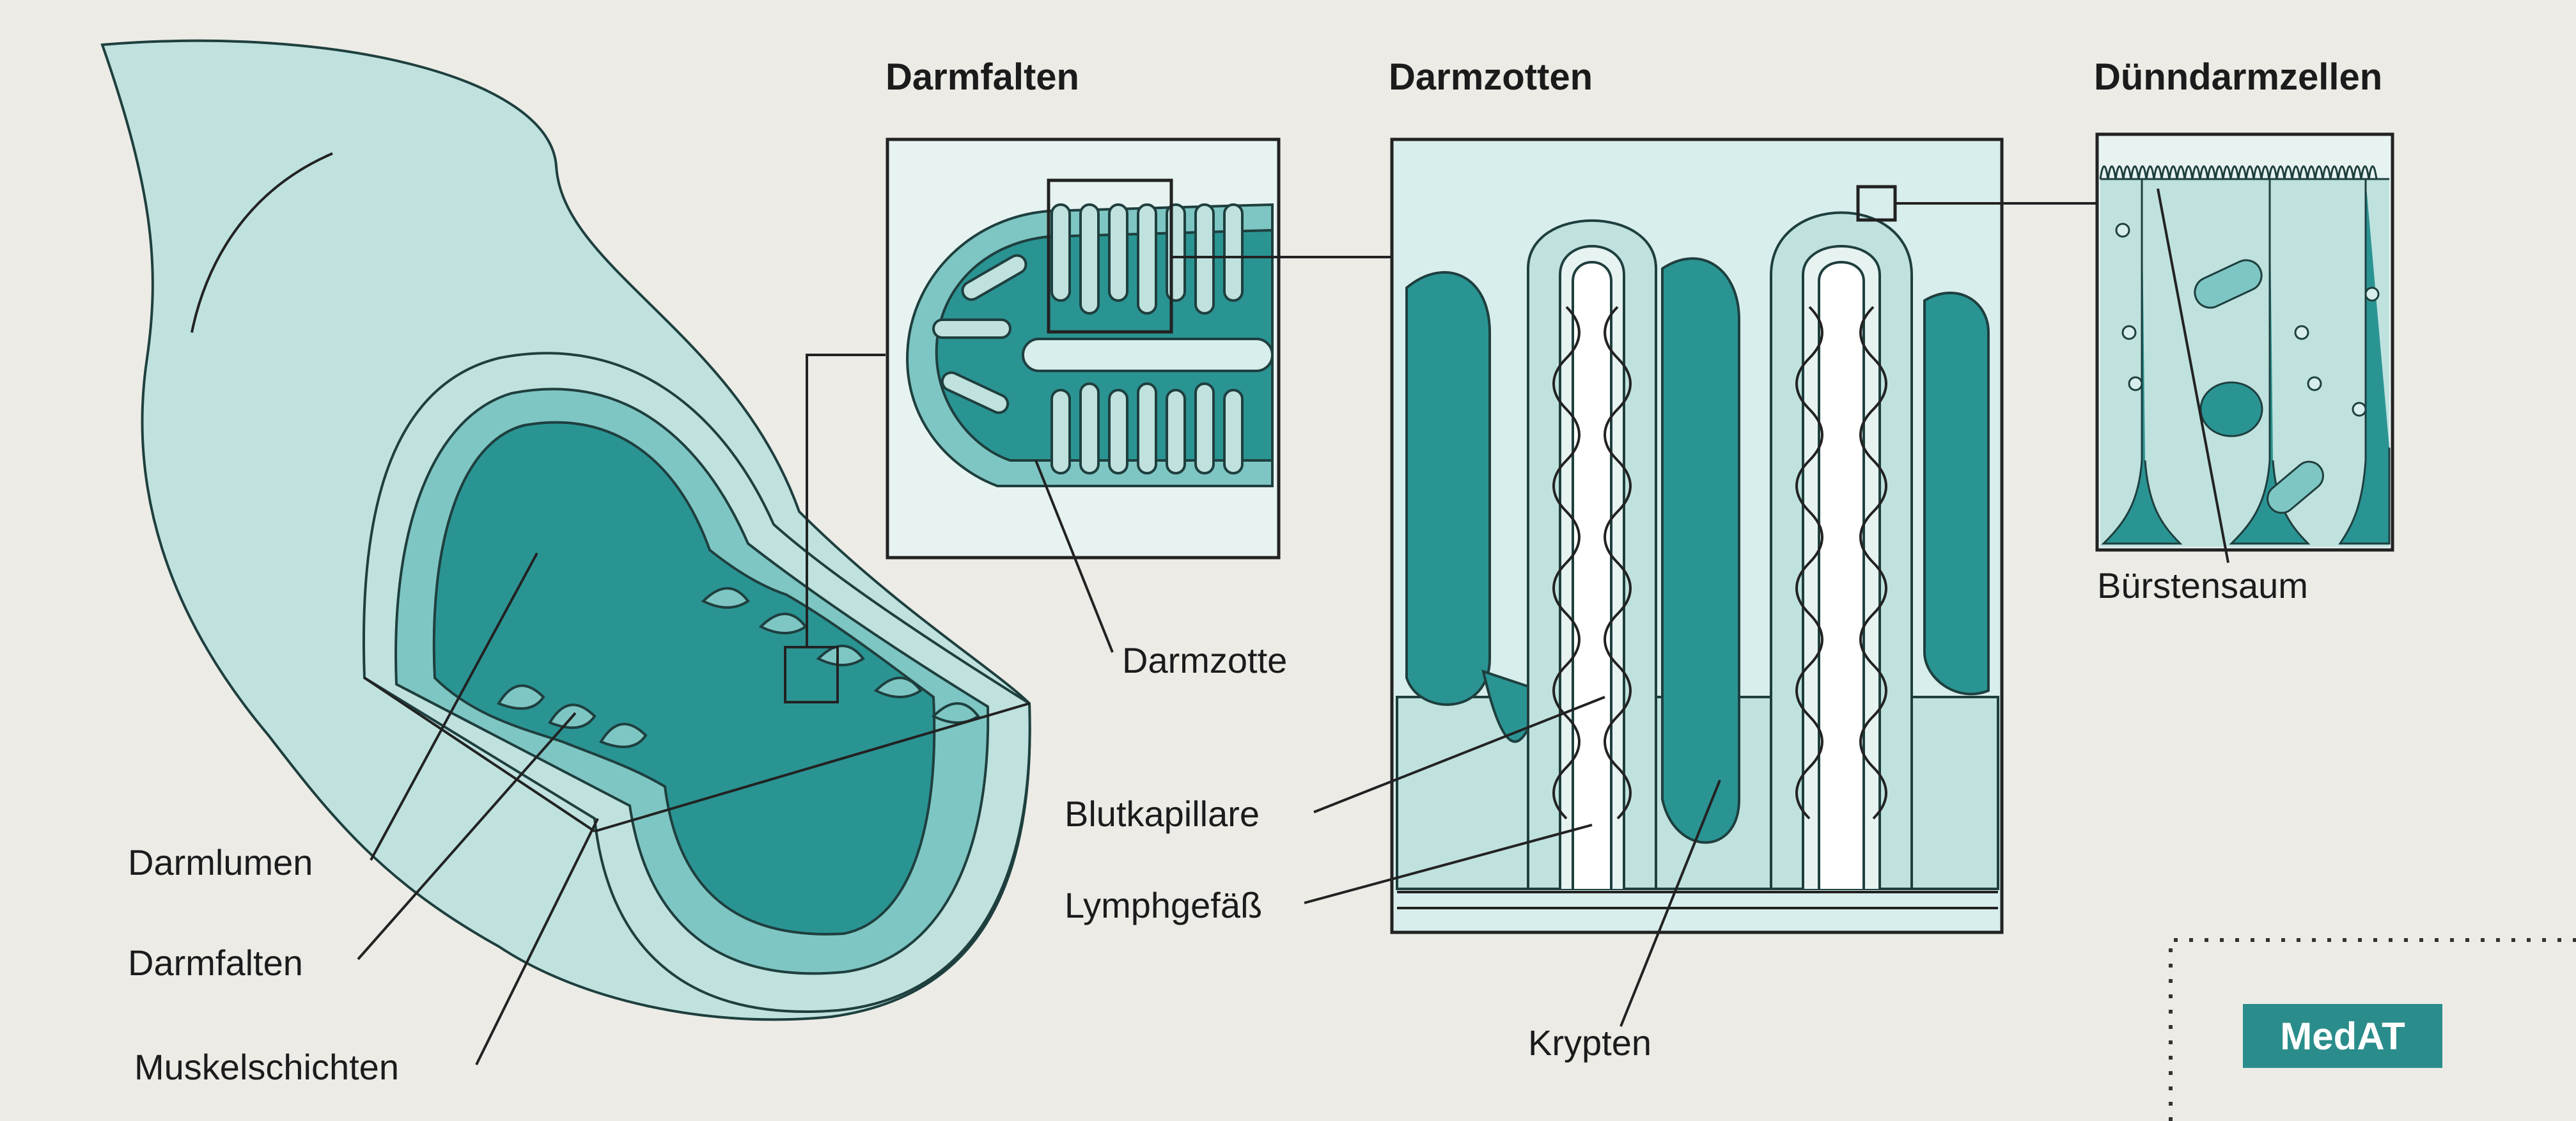  I want to click on villi-section, so click(1698, 560).